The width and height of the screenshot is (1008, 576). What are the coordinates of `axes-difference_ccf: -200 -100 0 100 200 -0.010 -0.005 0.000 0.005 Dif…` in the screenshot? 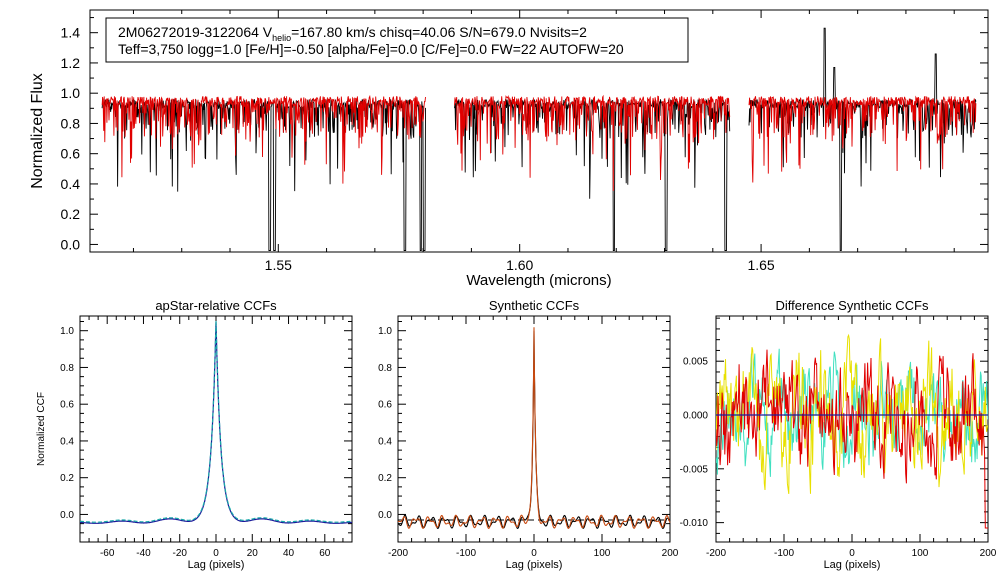 It's located at (838, 434).